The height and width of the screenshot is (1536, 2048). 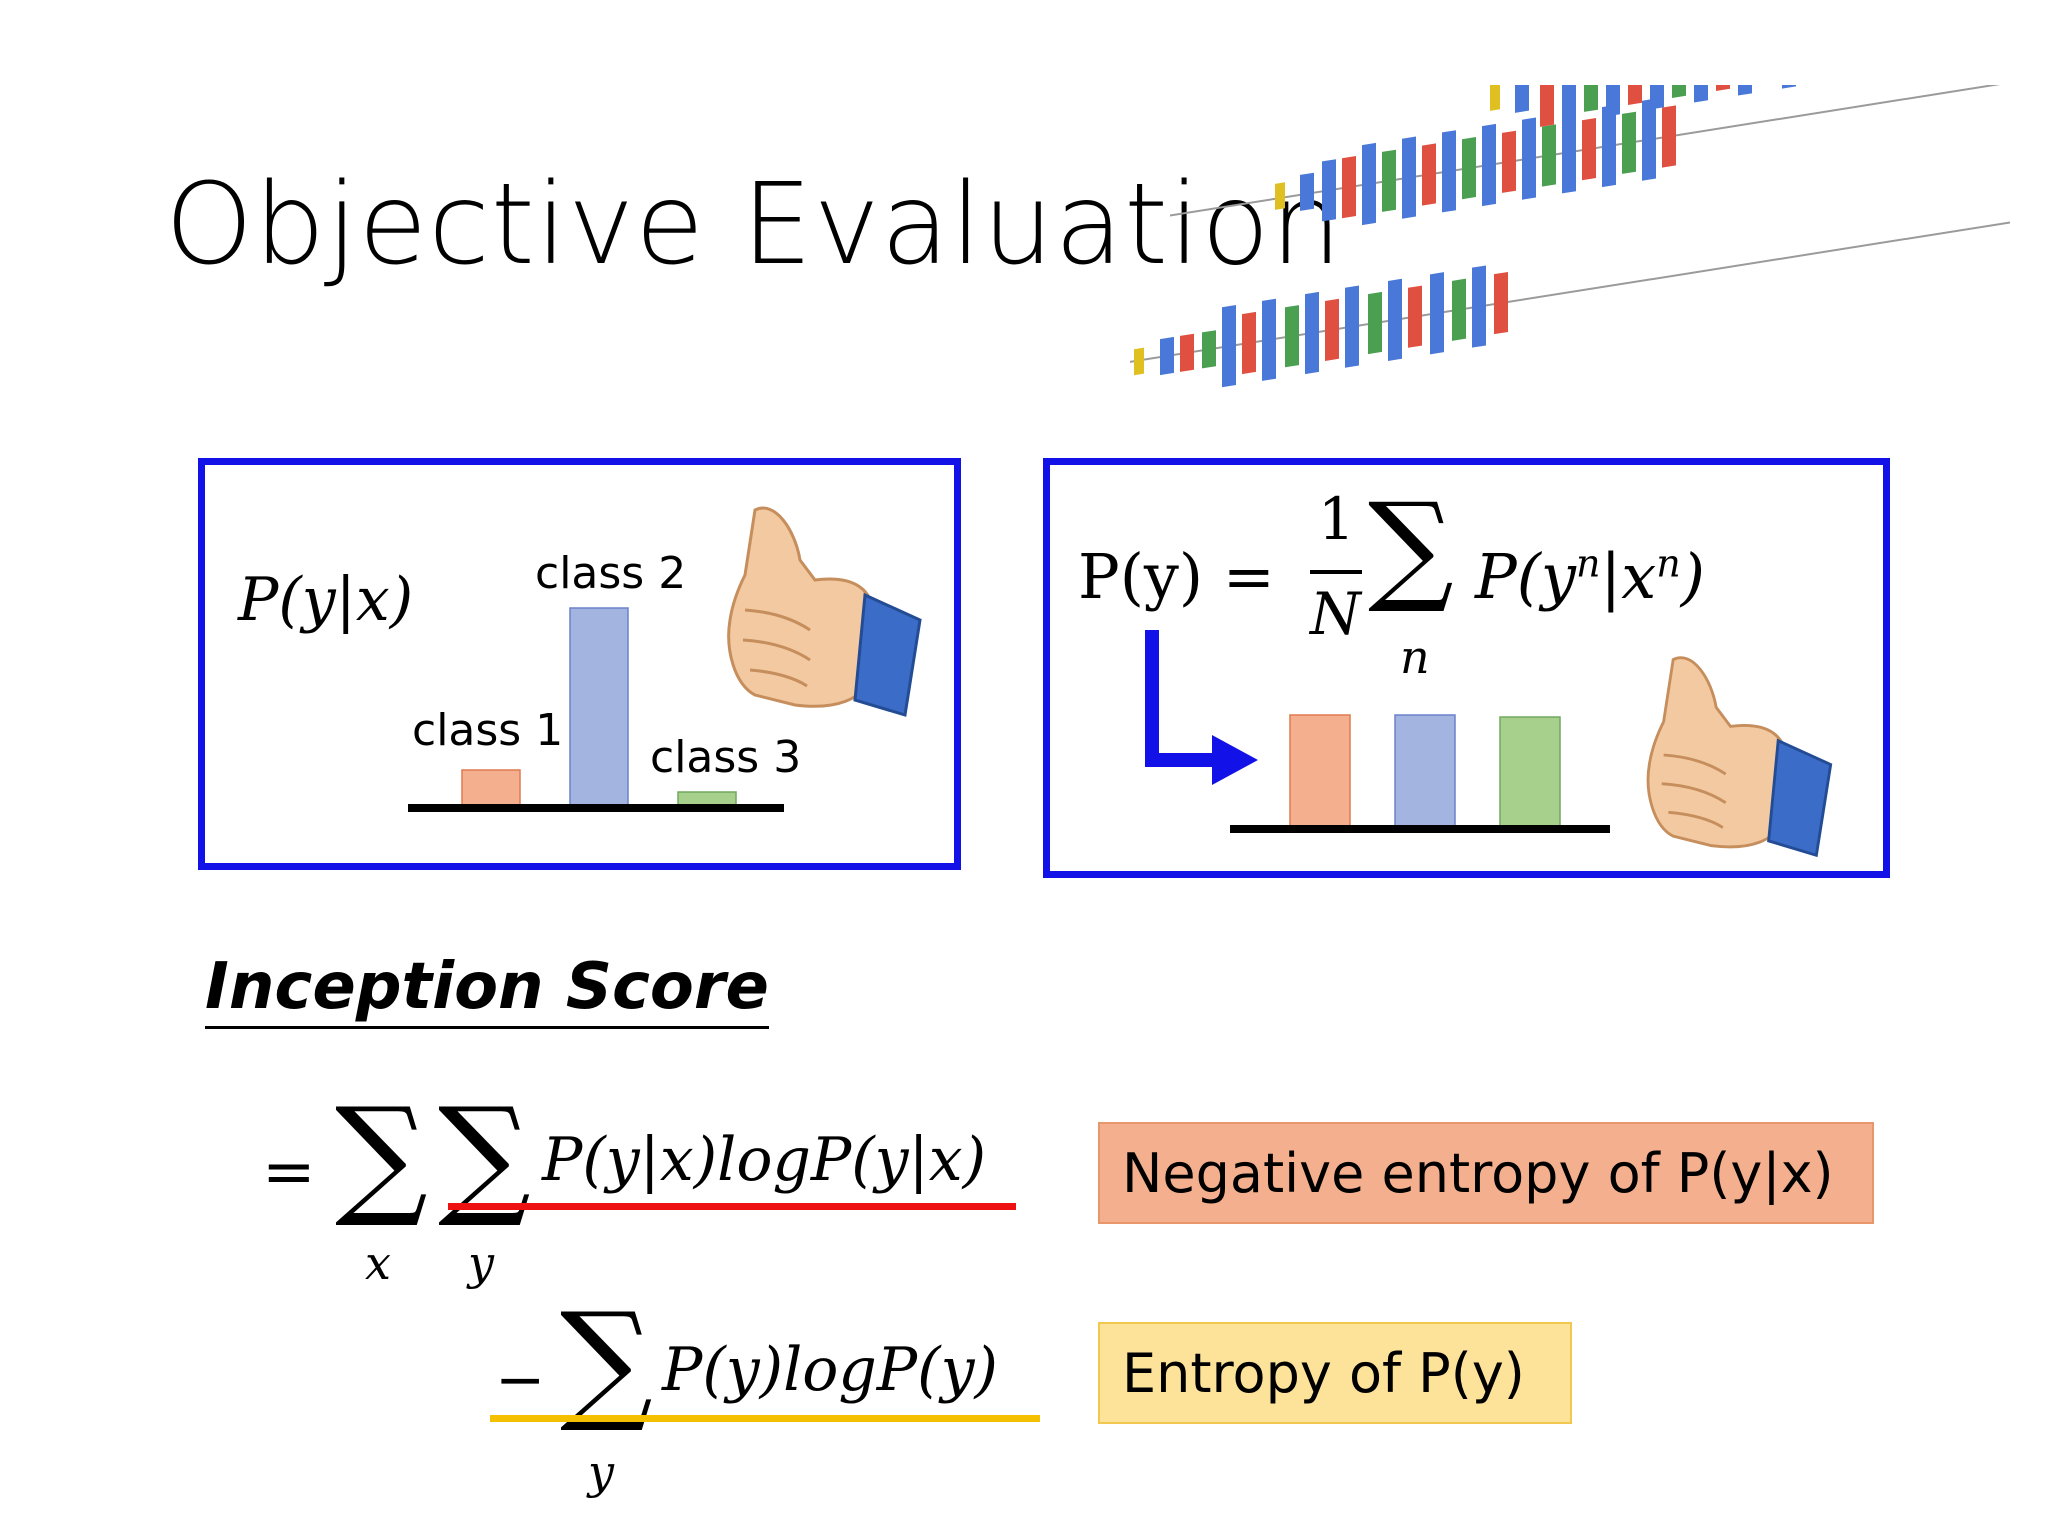 What do you see at coordinates (1486, 1173) in the screenshot?
I see `negative-entropy-tag: Negative entropy of P(y|x)` at bounding box center [1486, 1173].